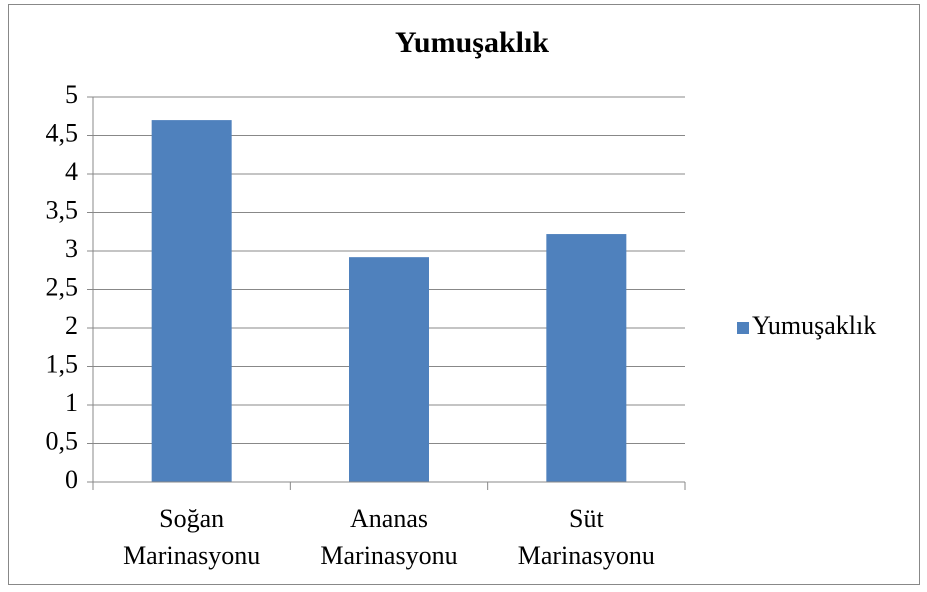 The image size is (927, 592). I want to click on y-tick-label: 1,5, so click(62, 363).